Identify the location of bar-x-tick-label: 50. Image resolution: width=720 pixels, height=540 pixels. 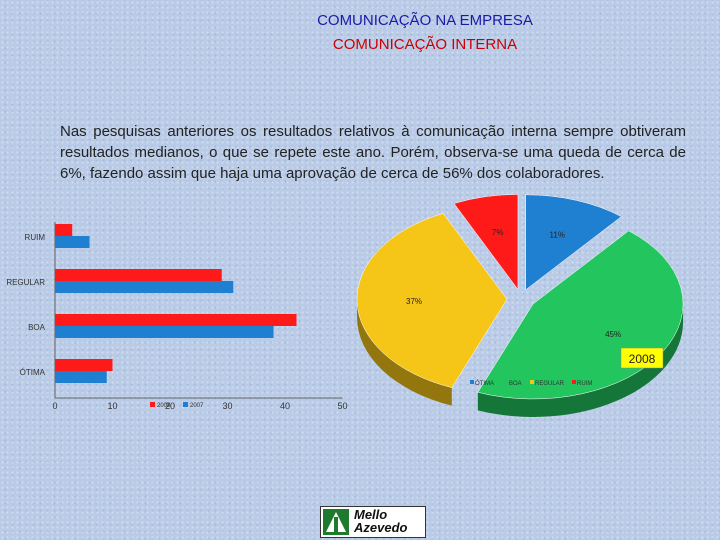
(342, 406).